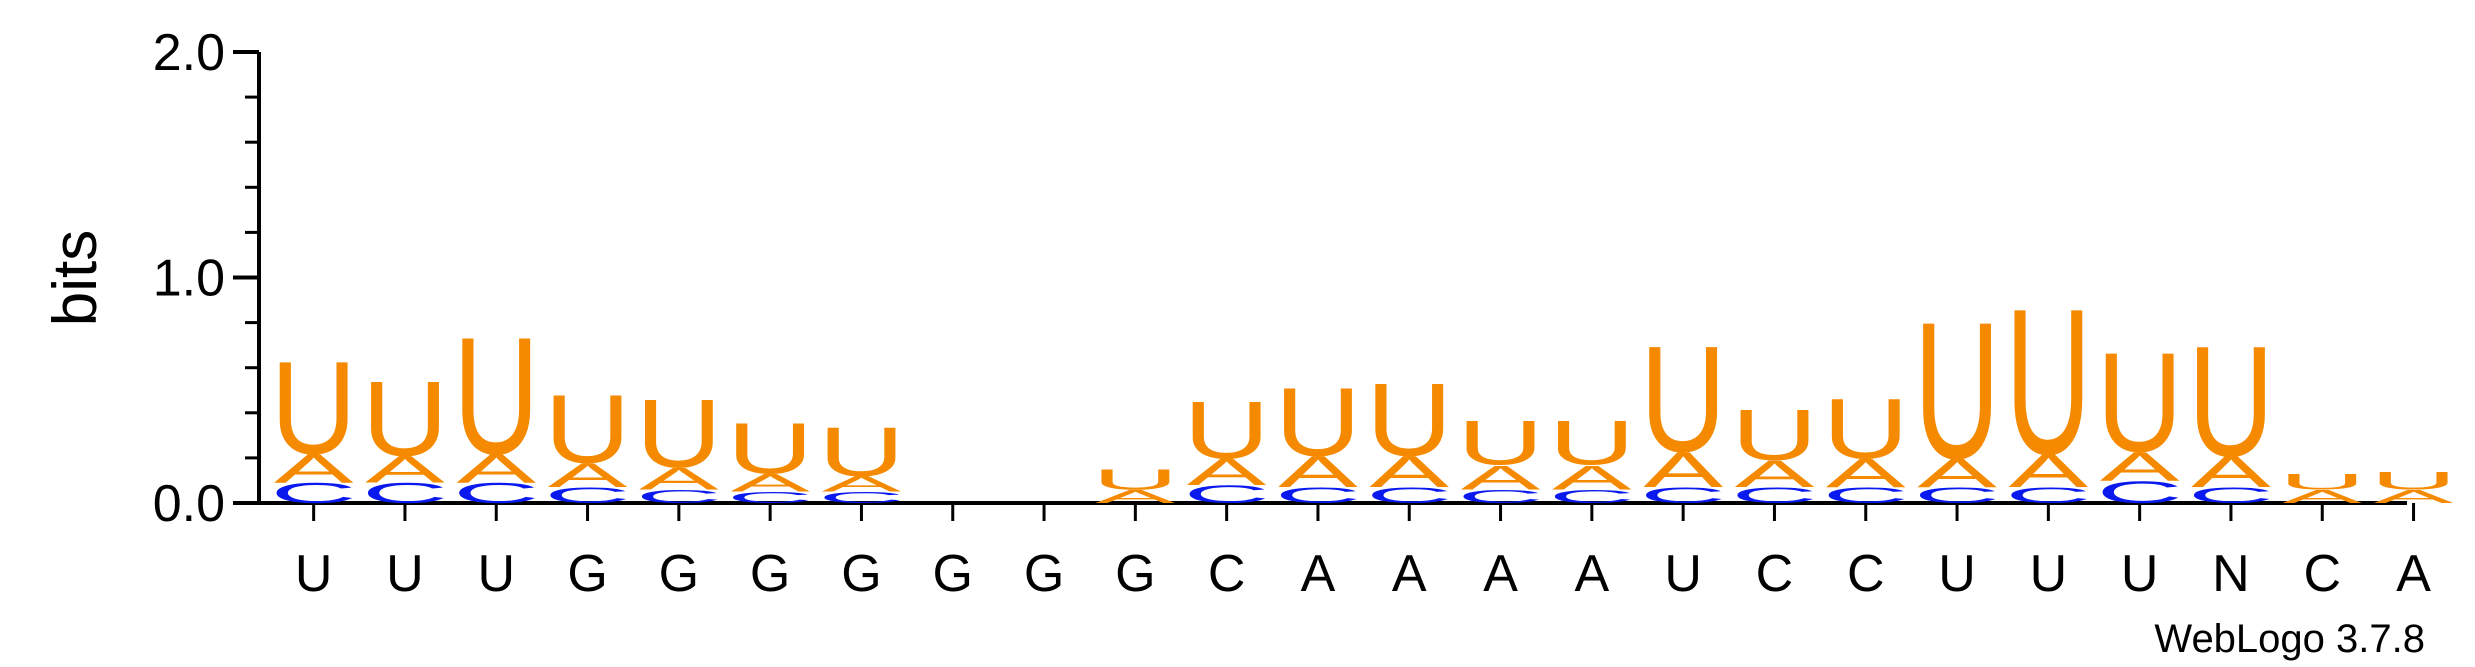 The image size is (2475, 667). I want to click on y-axis-label: bits, so click(75, 278).